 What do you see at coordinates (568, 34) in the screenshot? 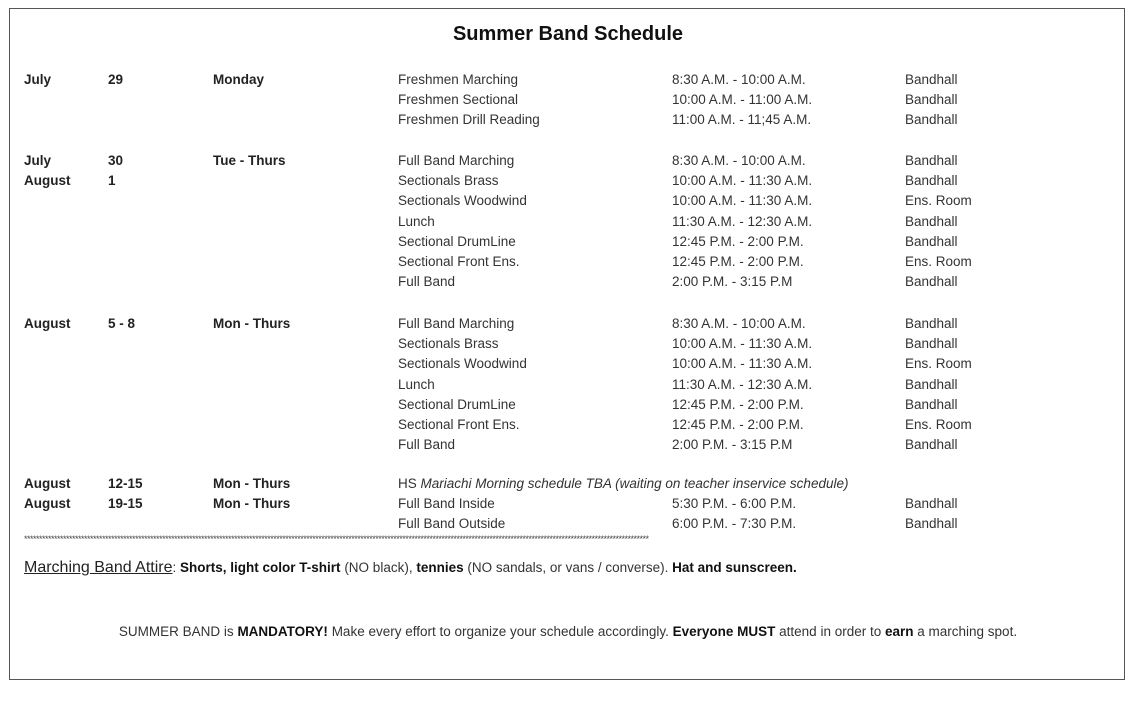
I see `page-title: Summer Band Schedule` at bounding box center [568, 34].